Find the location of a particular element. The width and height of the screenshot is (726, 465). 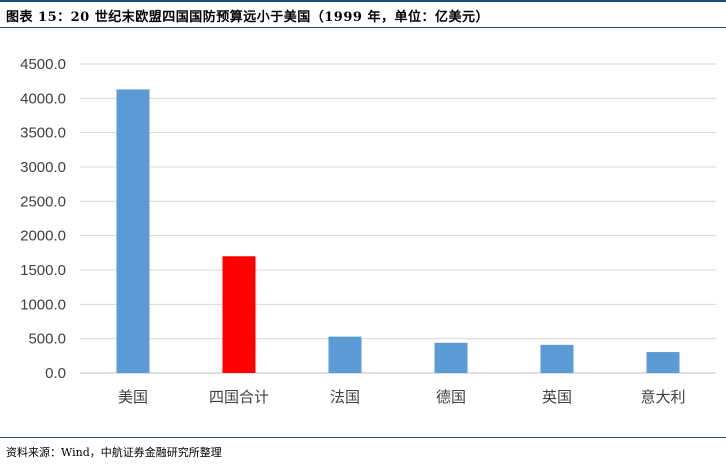

x-tick-label: 意大利 is located at coordinates (662, 397).